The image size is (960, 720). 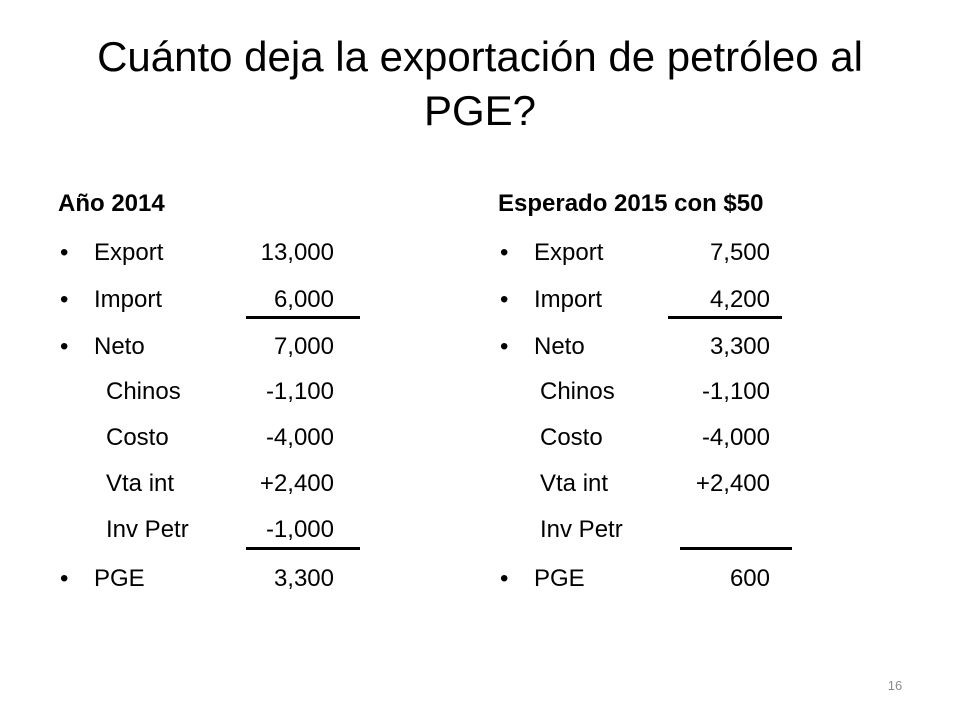 What do you see at coordinates (303, 346) in the screenshot?
I see `row-value: 7,000` at bounding box center [303, 346].